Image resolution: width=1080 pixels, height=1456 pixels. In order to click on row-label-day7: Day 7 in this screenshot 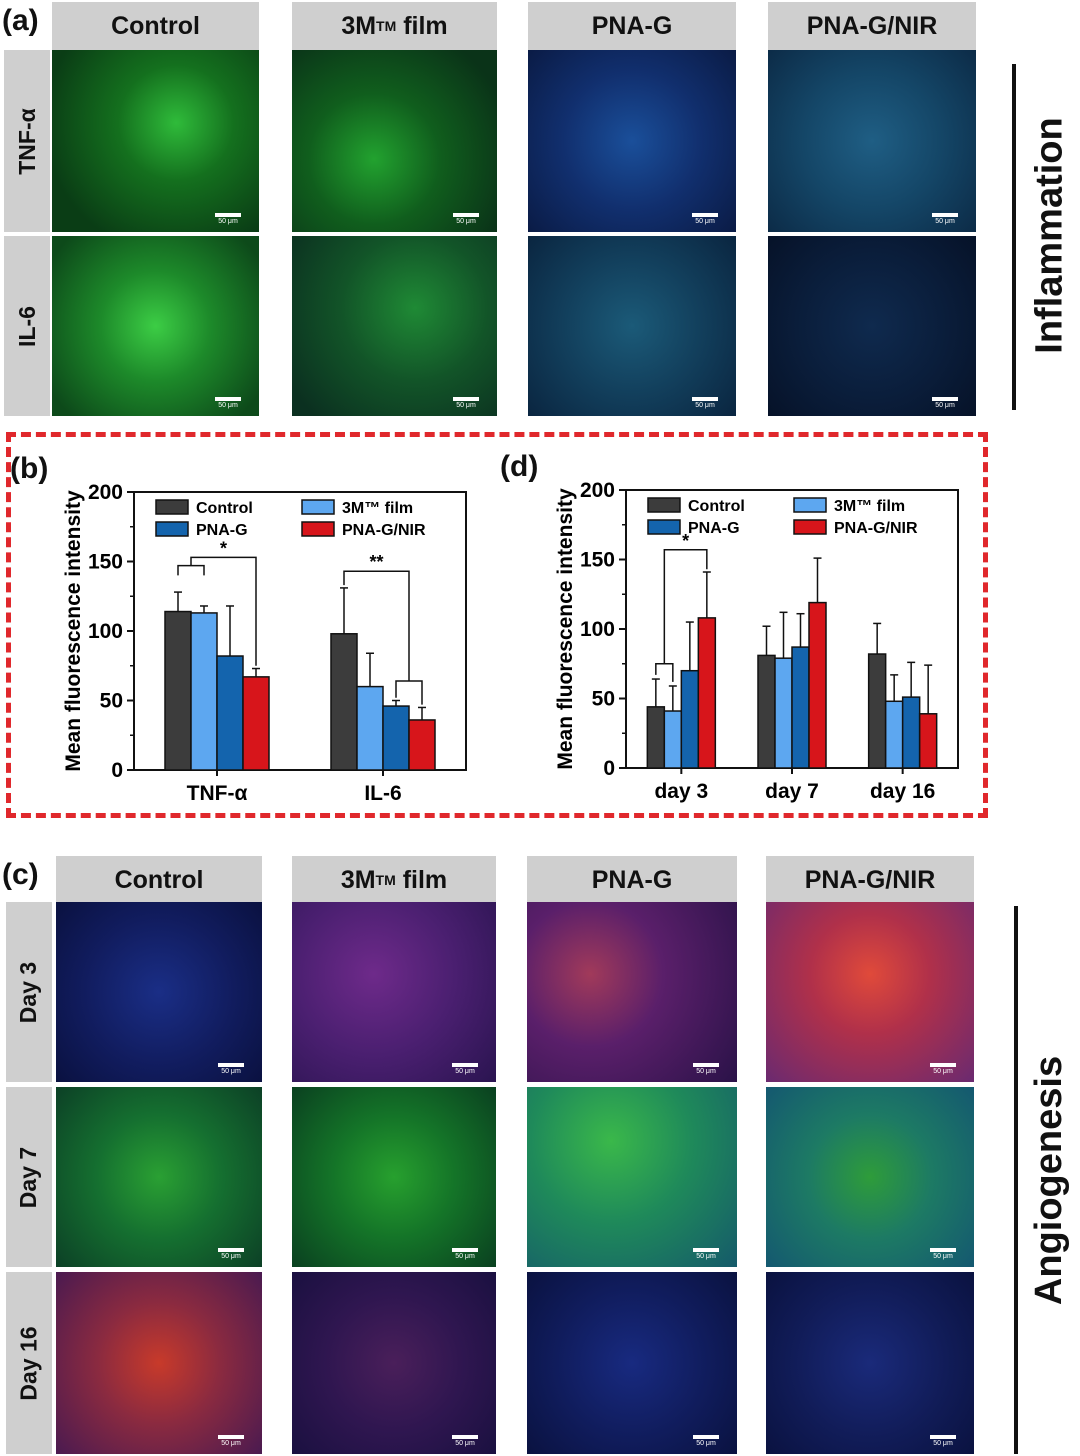, I will do `click(28, 1177)`.